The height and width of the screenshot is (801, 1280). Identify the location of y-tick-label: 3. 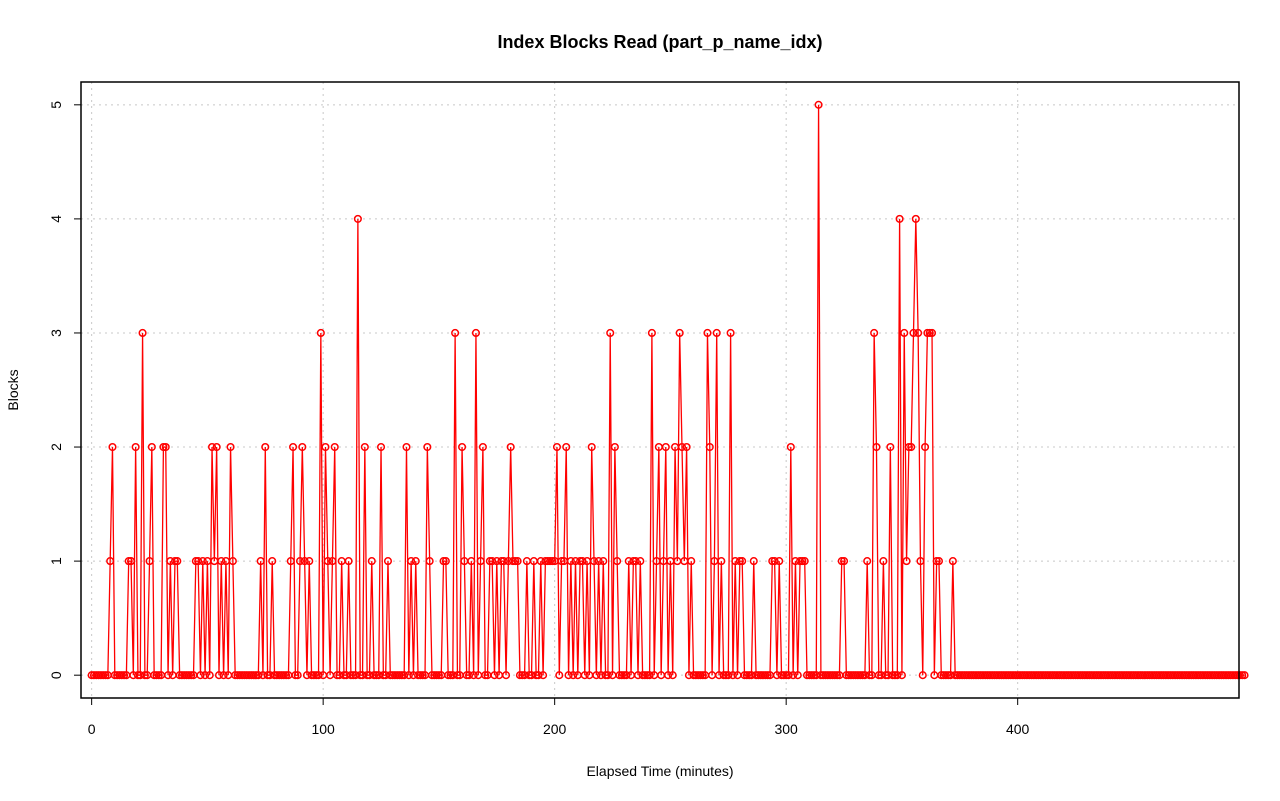
(56, 333).